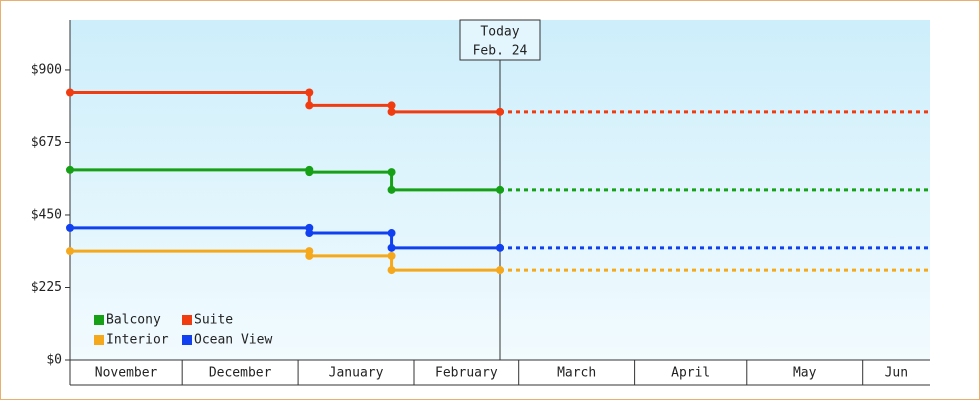 Image resolution: width=980 pixels, height=404 pixels. I want to click on today-label: Today, so click(499, 32).